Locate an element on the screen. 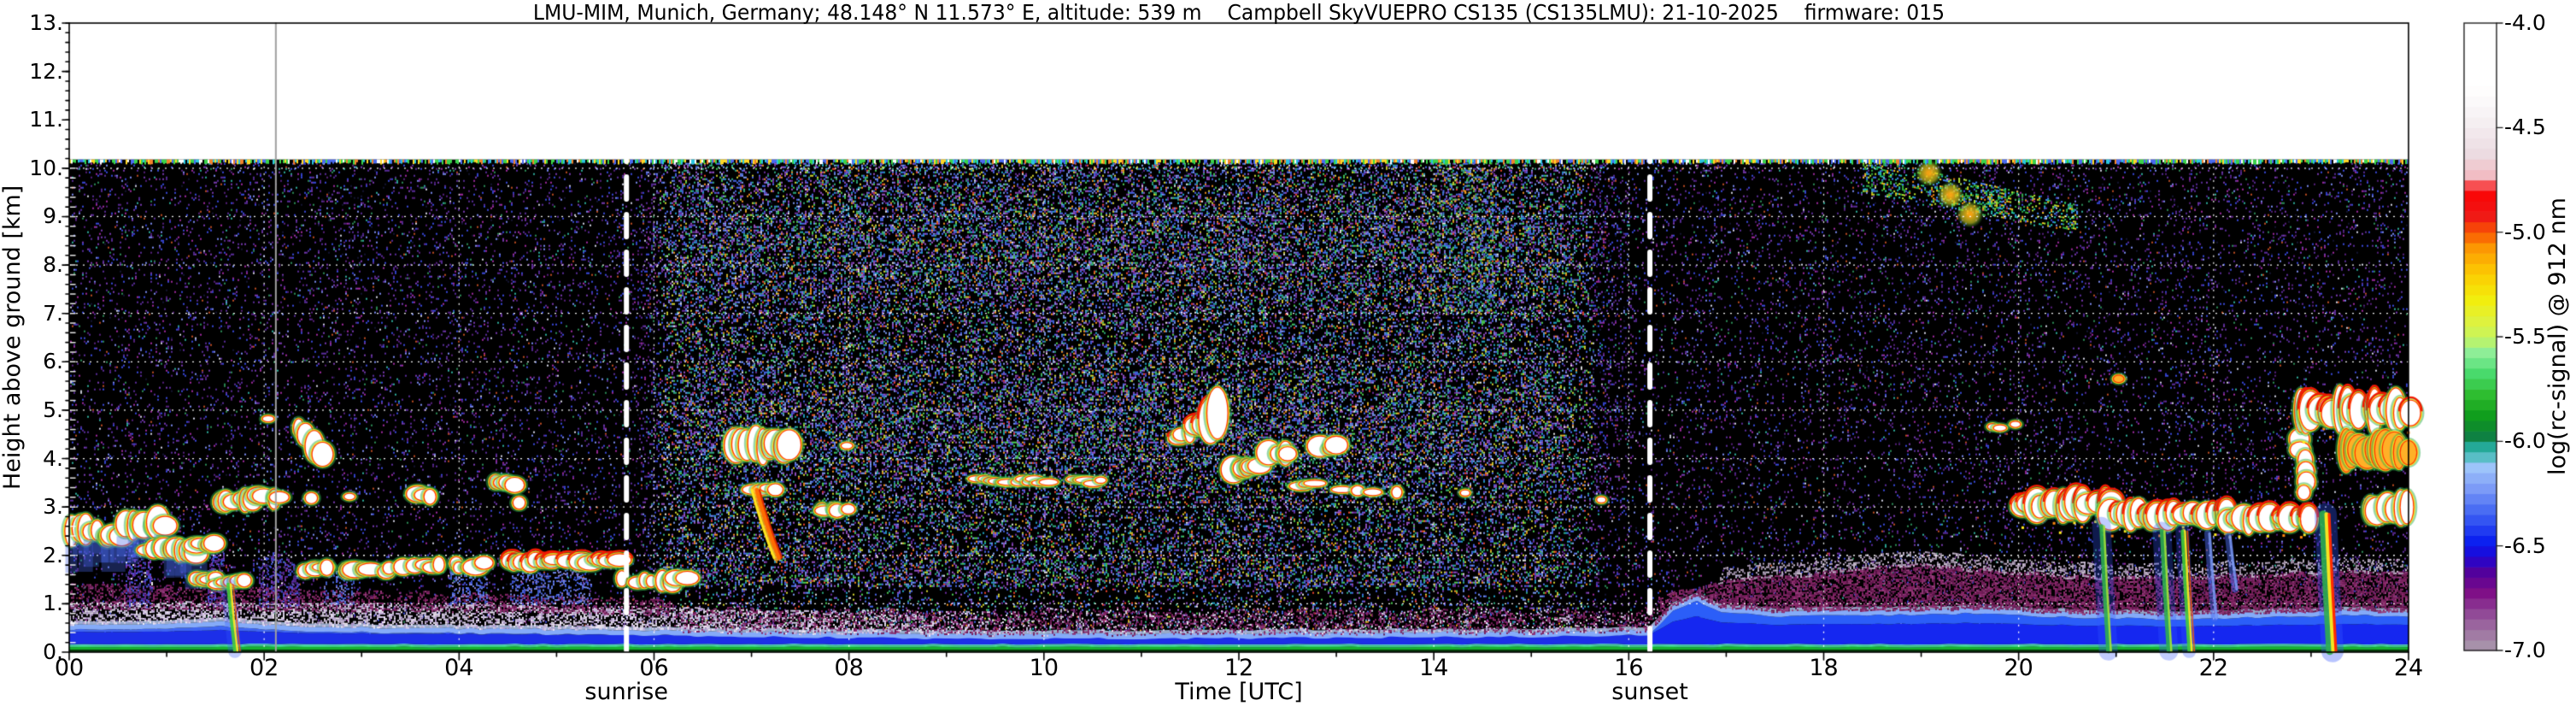  y-tick-label: 8. is located at coordinates (53, 265).